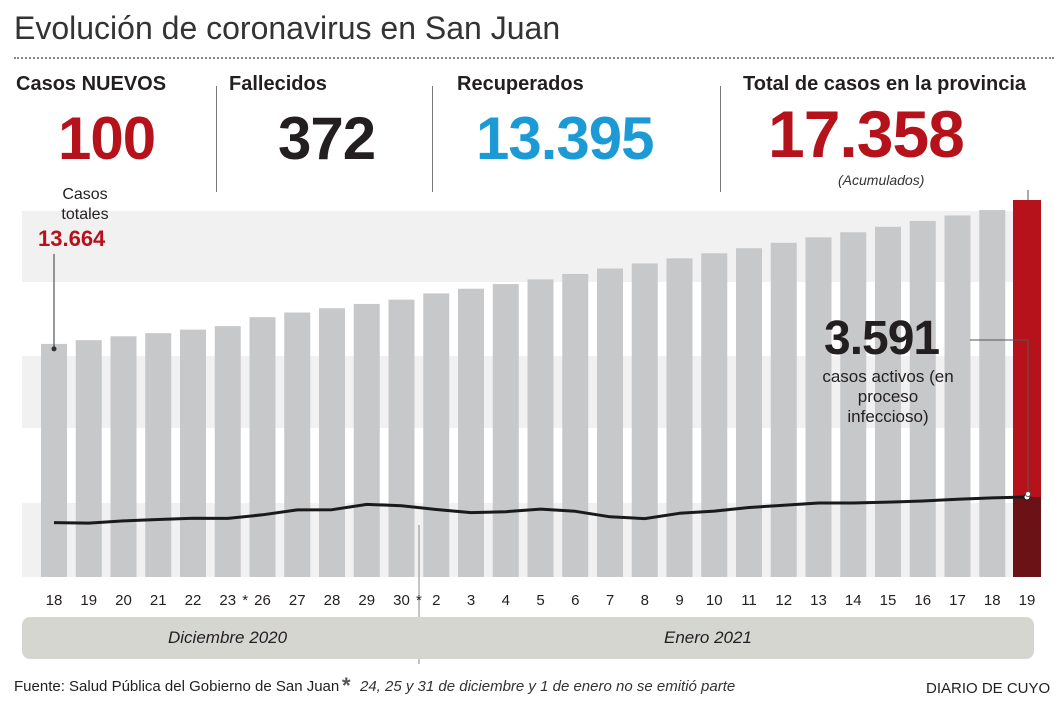 The image size is (1063, 709). I want to click on active-pointer-line, so click(999, 416).